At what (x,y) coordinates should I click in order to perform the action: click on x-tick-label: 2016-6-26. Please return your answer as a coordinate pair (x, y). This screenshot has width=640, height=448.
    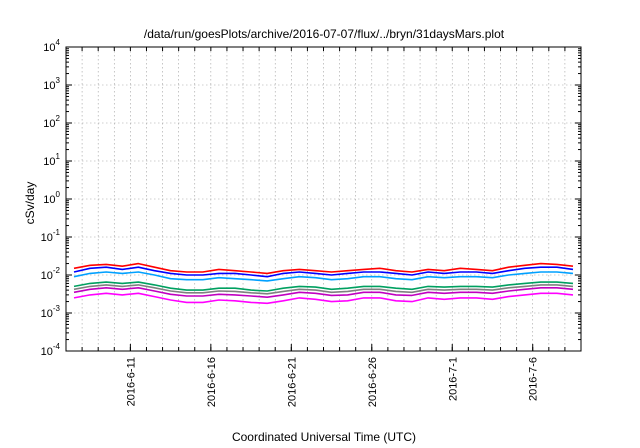
    Looking at the image, I should click on (373, 382).